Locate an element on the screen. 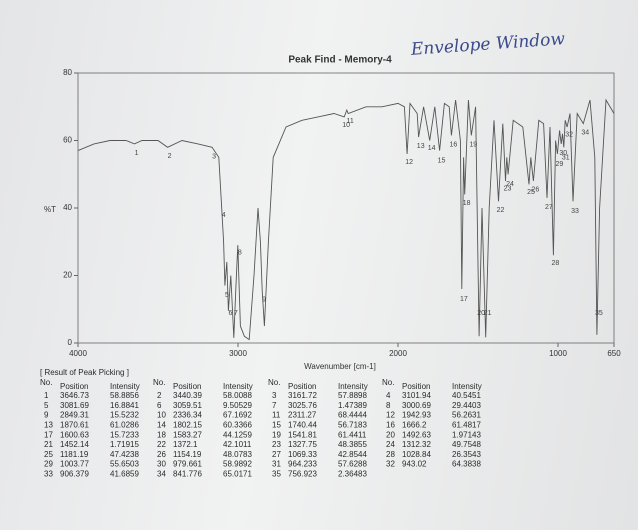 The height and width of the screenshot is (530, 638). table-cell: 25 is located at coordinates (48, 454).